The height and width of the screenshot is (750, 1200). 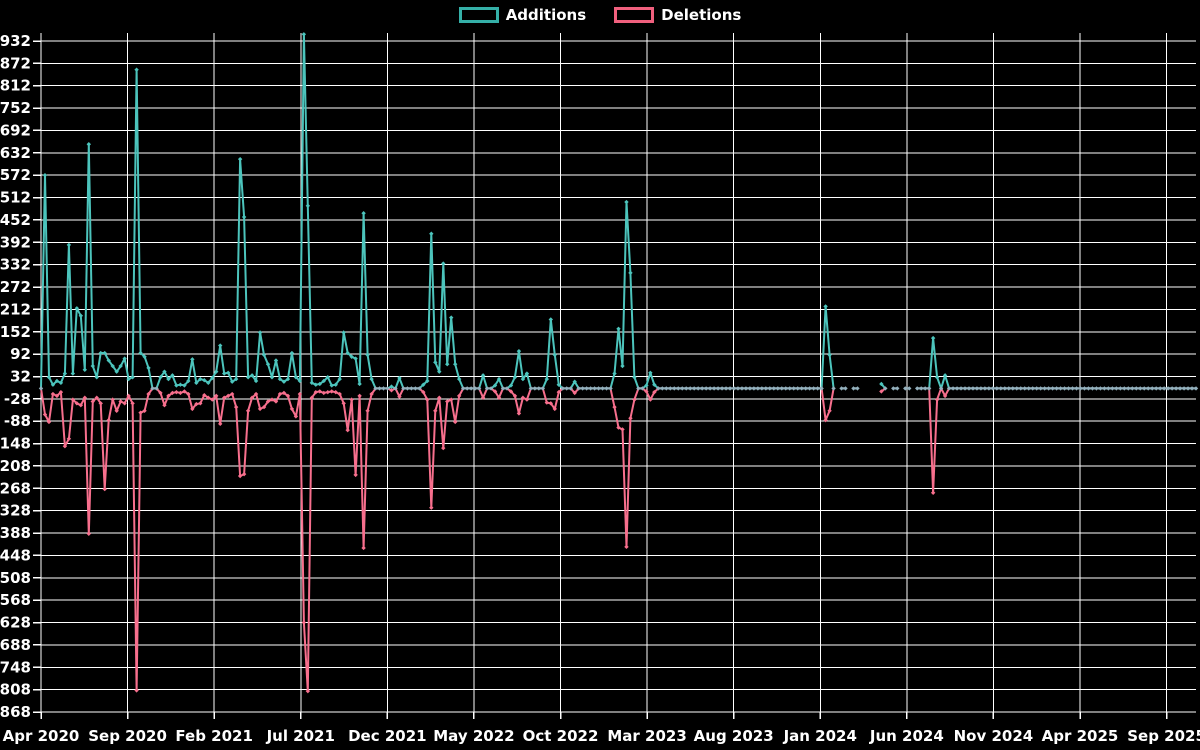 I want to click on x-tick-label: Apr 2025, so click(x=1080, y=736).